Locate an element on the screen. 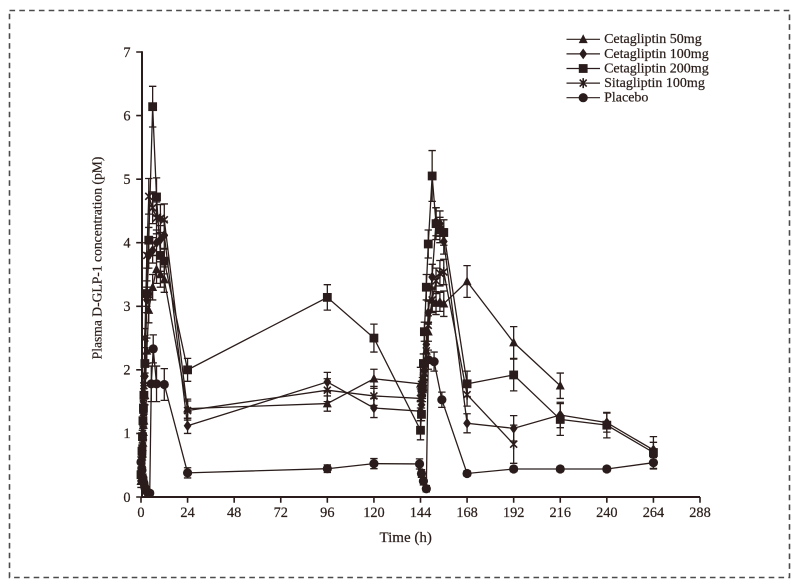 The width and height of the screenshot is (800, 588). svg-text: 96 is located at coordinates (327, 513).